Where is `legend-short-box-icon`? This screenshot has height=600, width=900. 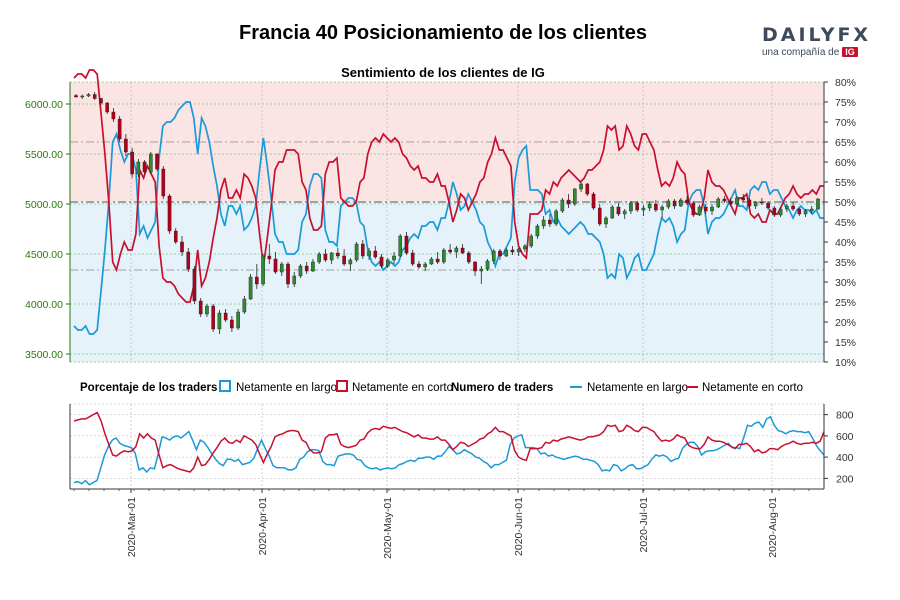
legend-short-box-icon is located at coordinates (342, 386).